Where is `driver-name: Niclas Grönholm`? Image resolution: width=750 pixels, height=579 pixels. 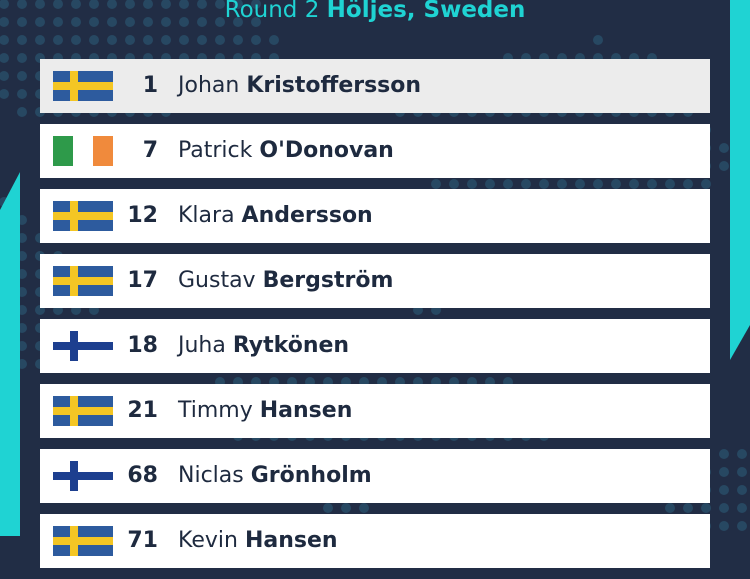
driver-name: Niclas Grönholm is located at coordinates (275, 476).